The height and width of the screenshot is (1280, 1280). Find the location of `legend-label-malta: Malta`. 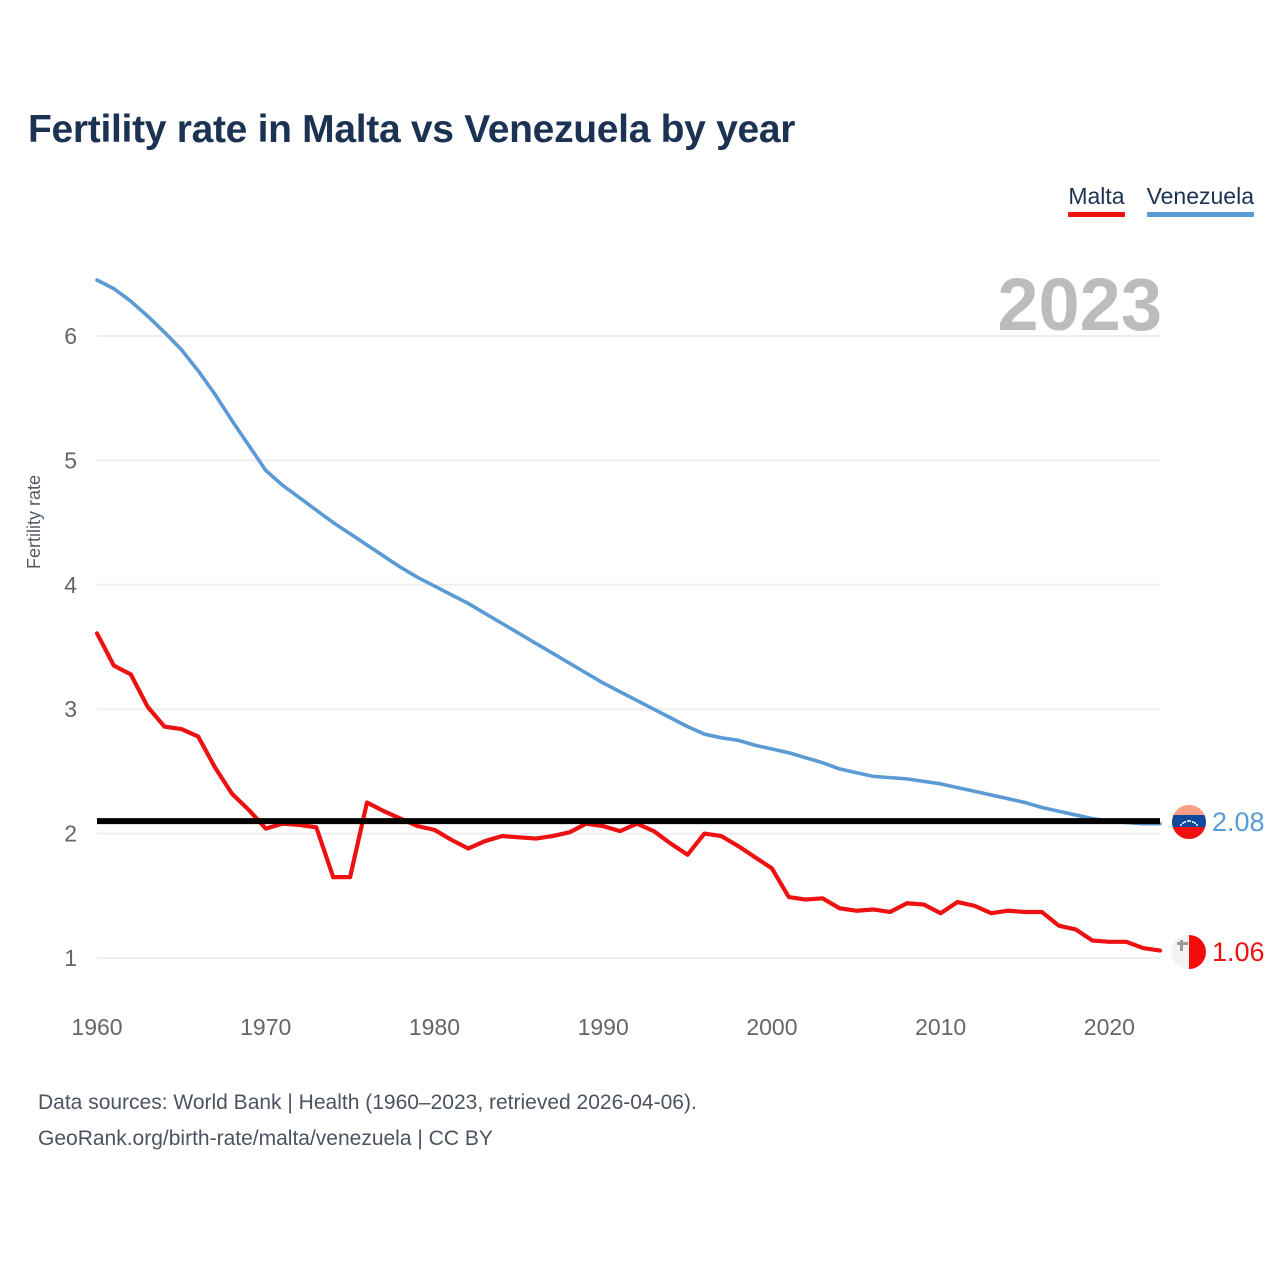

legend-label-malta: Malta is located at coordinates (1096, 196).